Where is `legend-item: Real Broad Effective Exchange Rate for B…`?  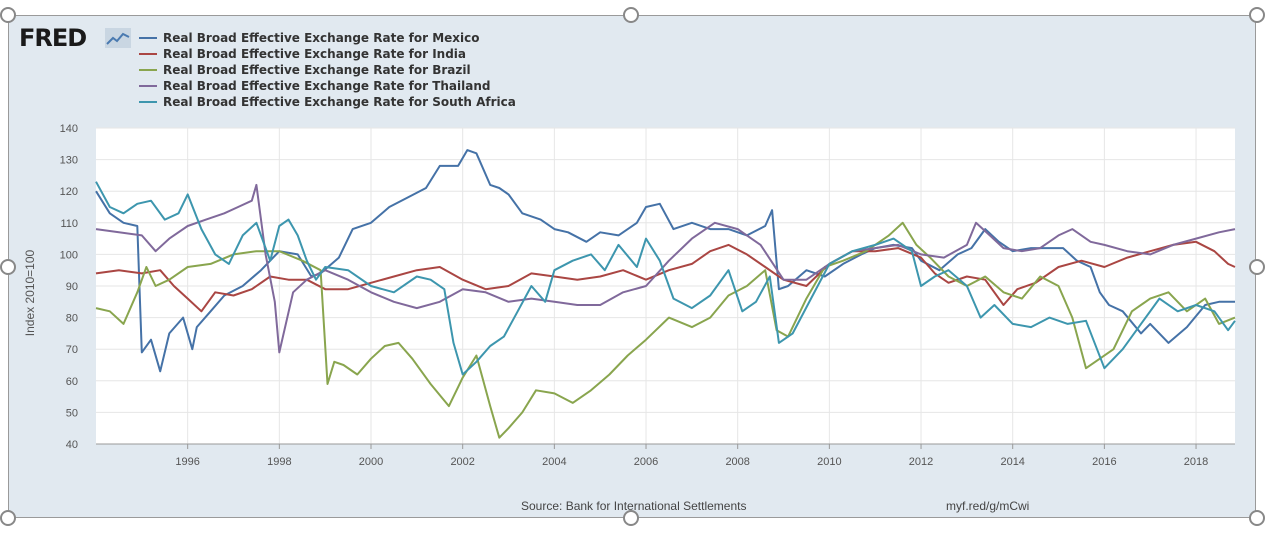
legend-item: Real Broad Effective Exchange Rate for B… is located at coordinates (327, 70).